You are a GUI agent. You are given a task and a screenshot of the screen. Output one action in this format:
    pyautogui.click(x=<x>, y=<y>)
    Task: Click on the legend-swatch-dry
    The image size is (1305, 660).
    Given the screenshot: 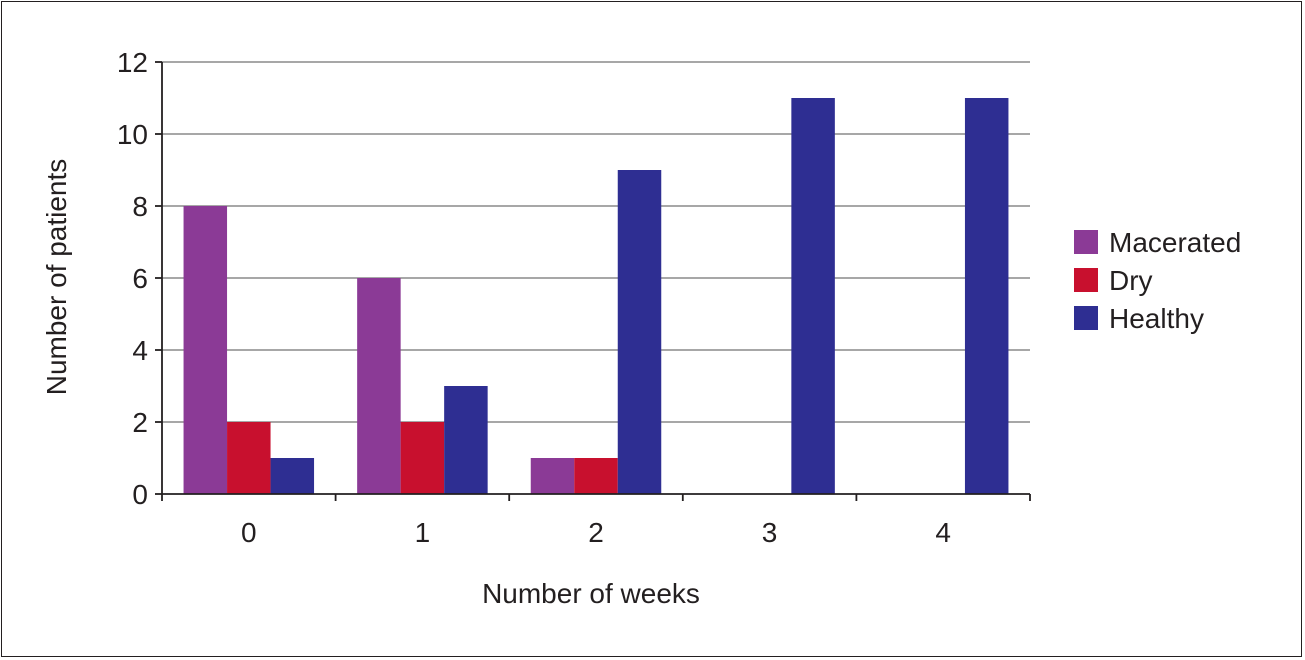 What is the action you would take?
    pyautogui.click(x=1086, y=280)
    